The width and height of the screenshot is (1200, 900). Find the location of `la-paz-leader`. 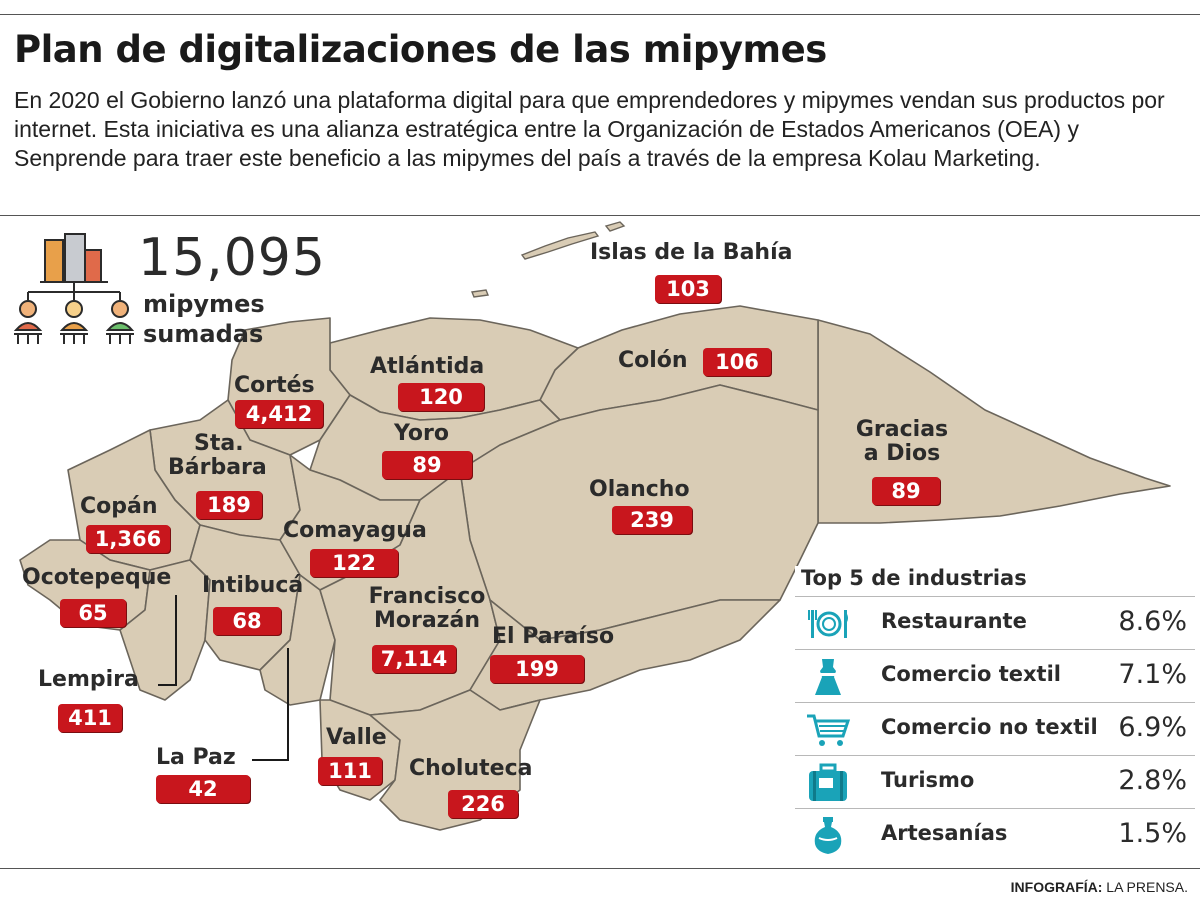

la-paz-leader is located at coordinates (270, 704).